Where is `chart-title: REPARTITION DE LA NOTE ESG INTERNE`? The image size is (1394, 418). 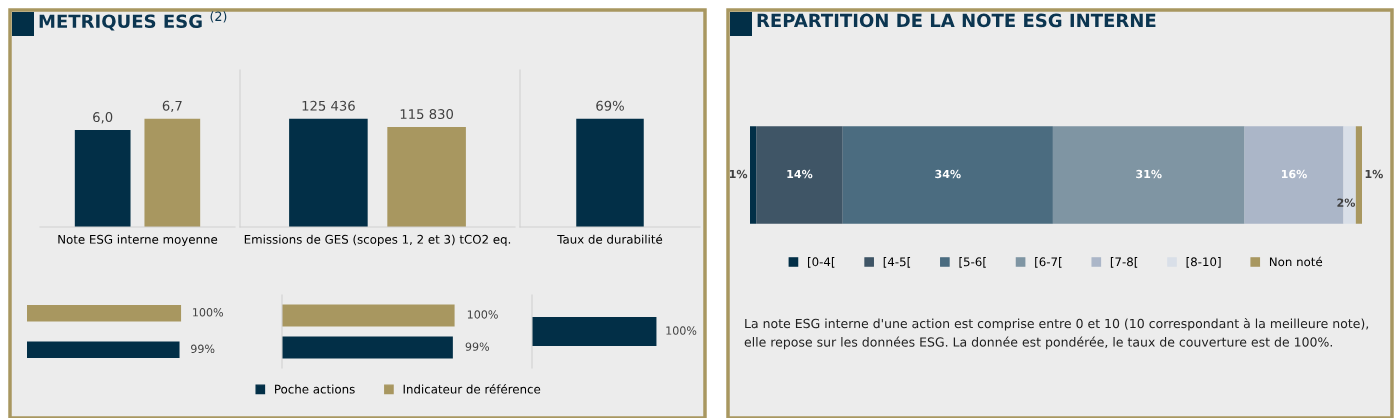
chart-title: REPARTITION DE LA NOTE ESG INTERNE is located at coordinates (956, 20).